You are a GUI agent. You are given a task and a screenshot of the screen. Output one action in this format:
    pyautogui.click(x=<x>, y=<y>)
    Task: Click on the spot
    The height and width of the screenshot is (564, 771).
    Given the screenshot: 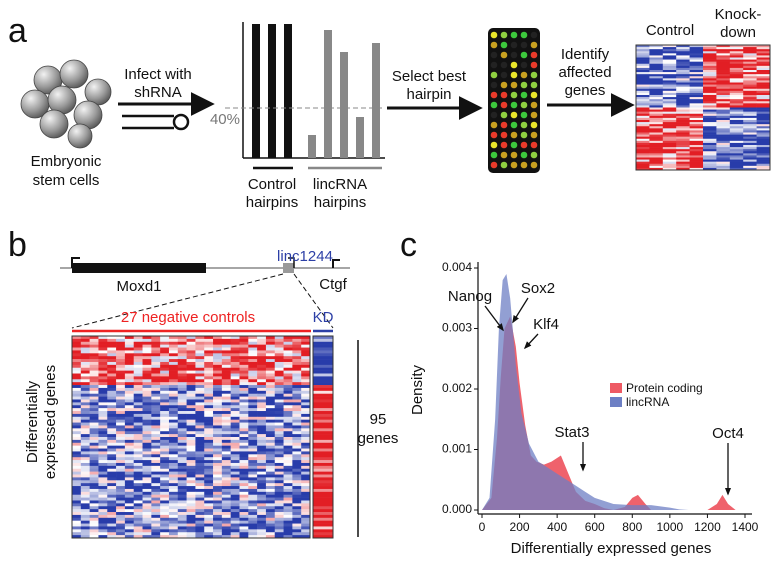 What is the action you would take?
    pyautogui.click(x=524, y=105)
    